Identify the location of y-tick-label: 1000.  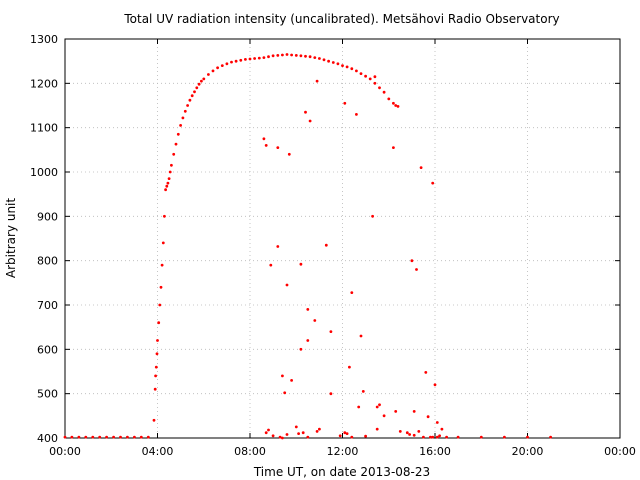
(44, 172).